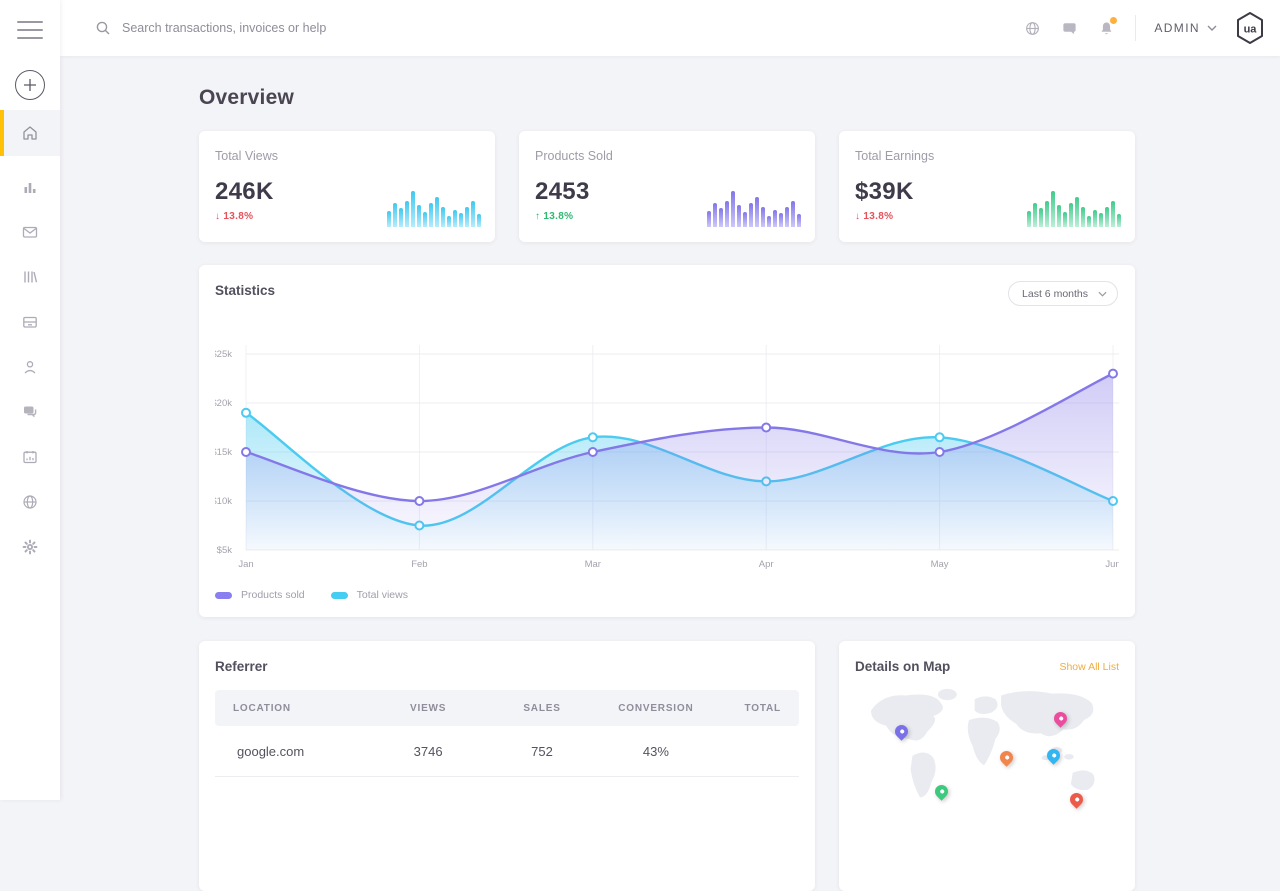  I want to click on sidebar-item-profile, so click(30, 366).